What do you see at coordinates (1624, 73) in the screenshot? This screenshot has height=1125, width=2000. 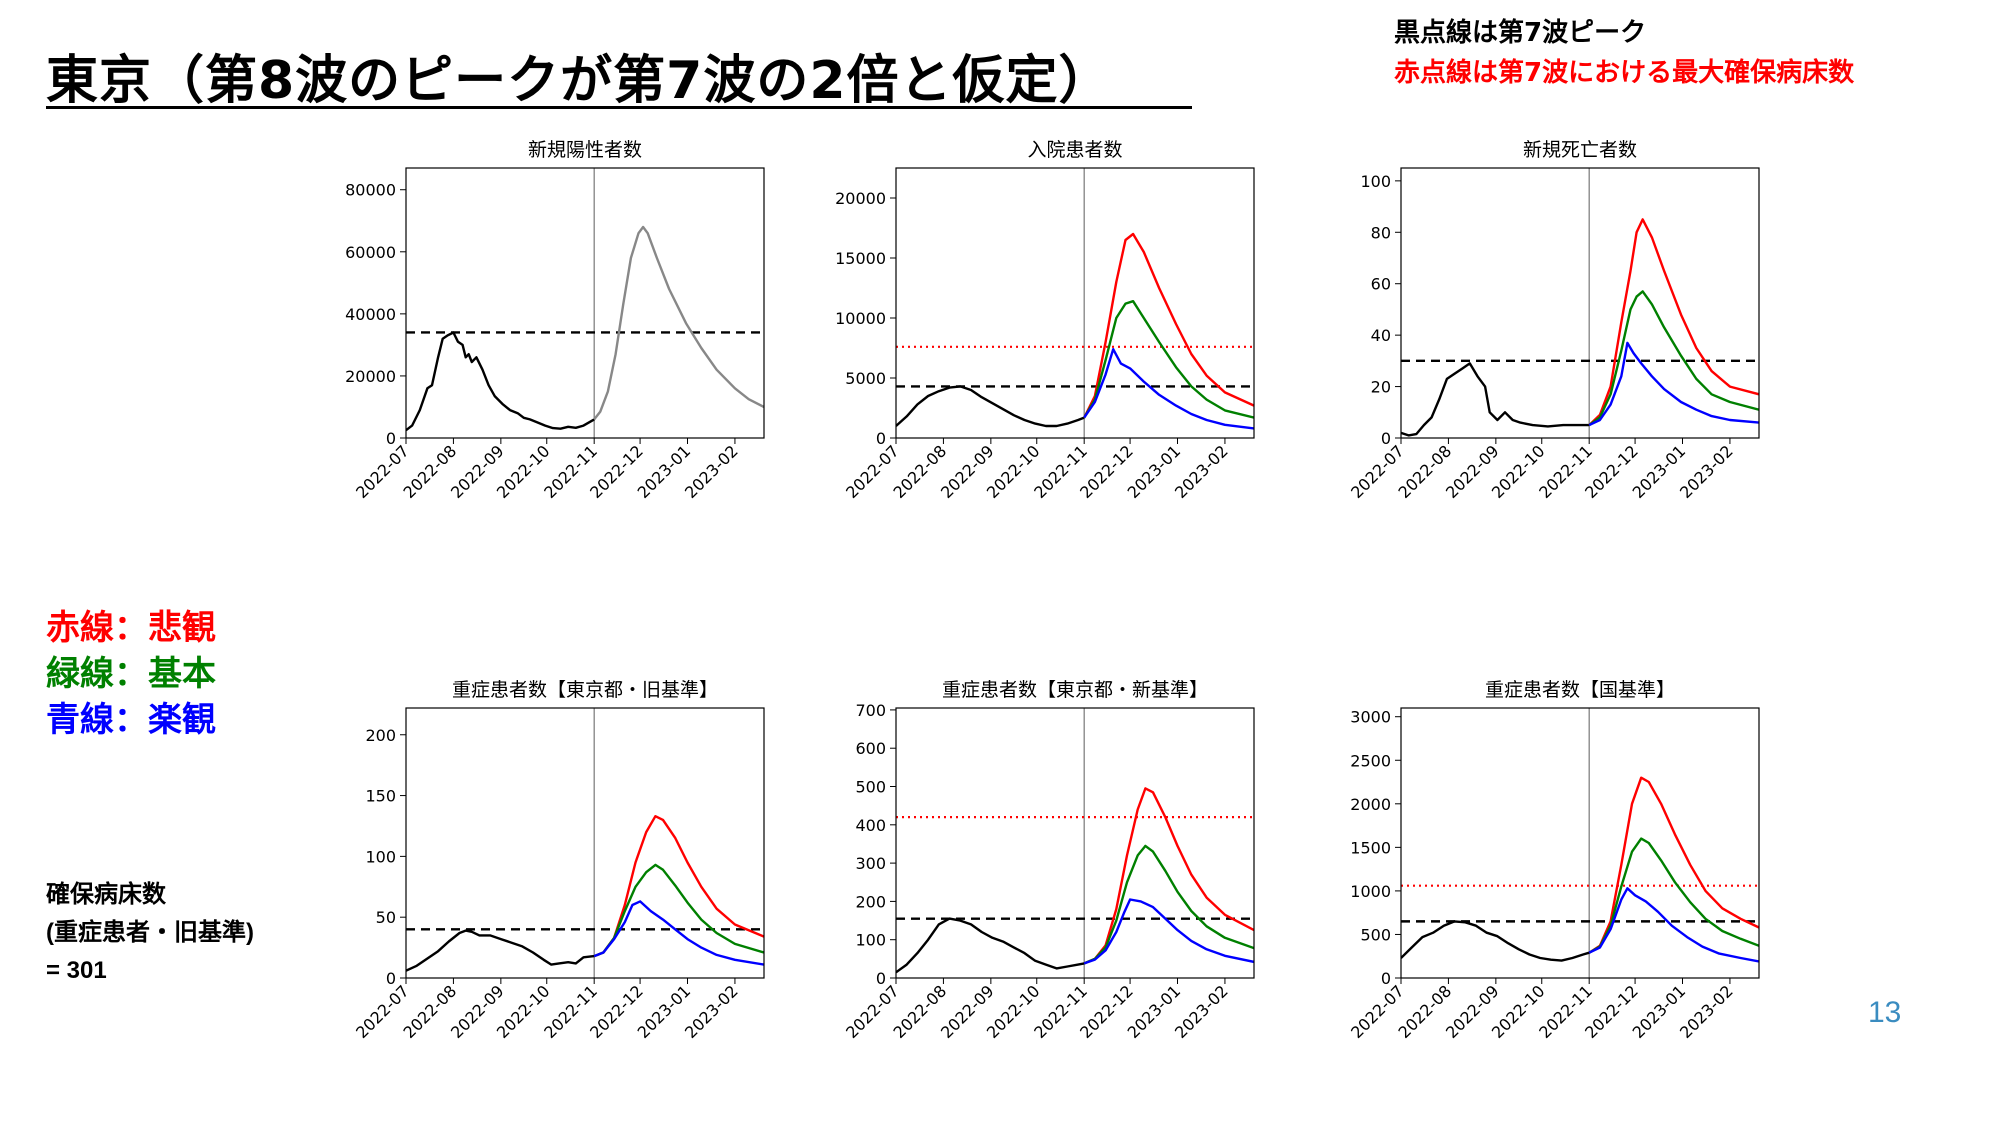 I see `note-red-dotted-line: 赤点線は第7波における最大確保病床数` at bounding box center [1624, 73].